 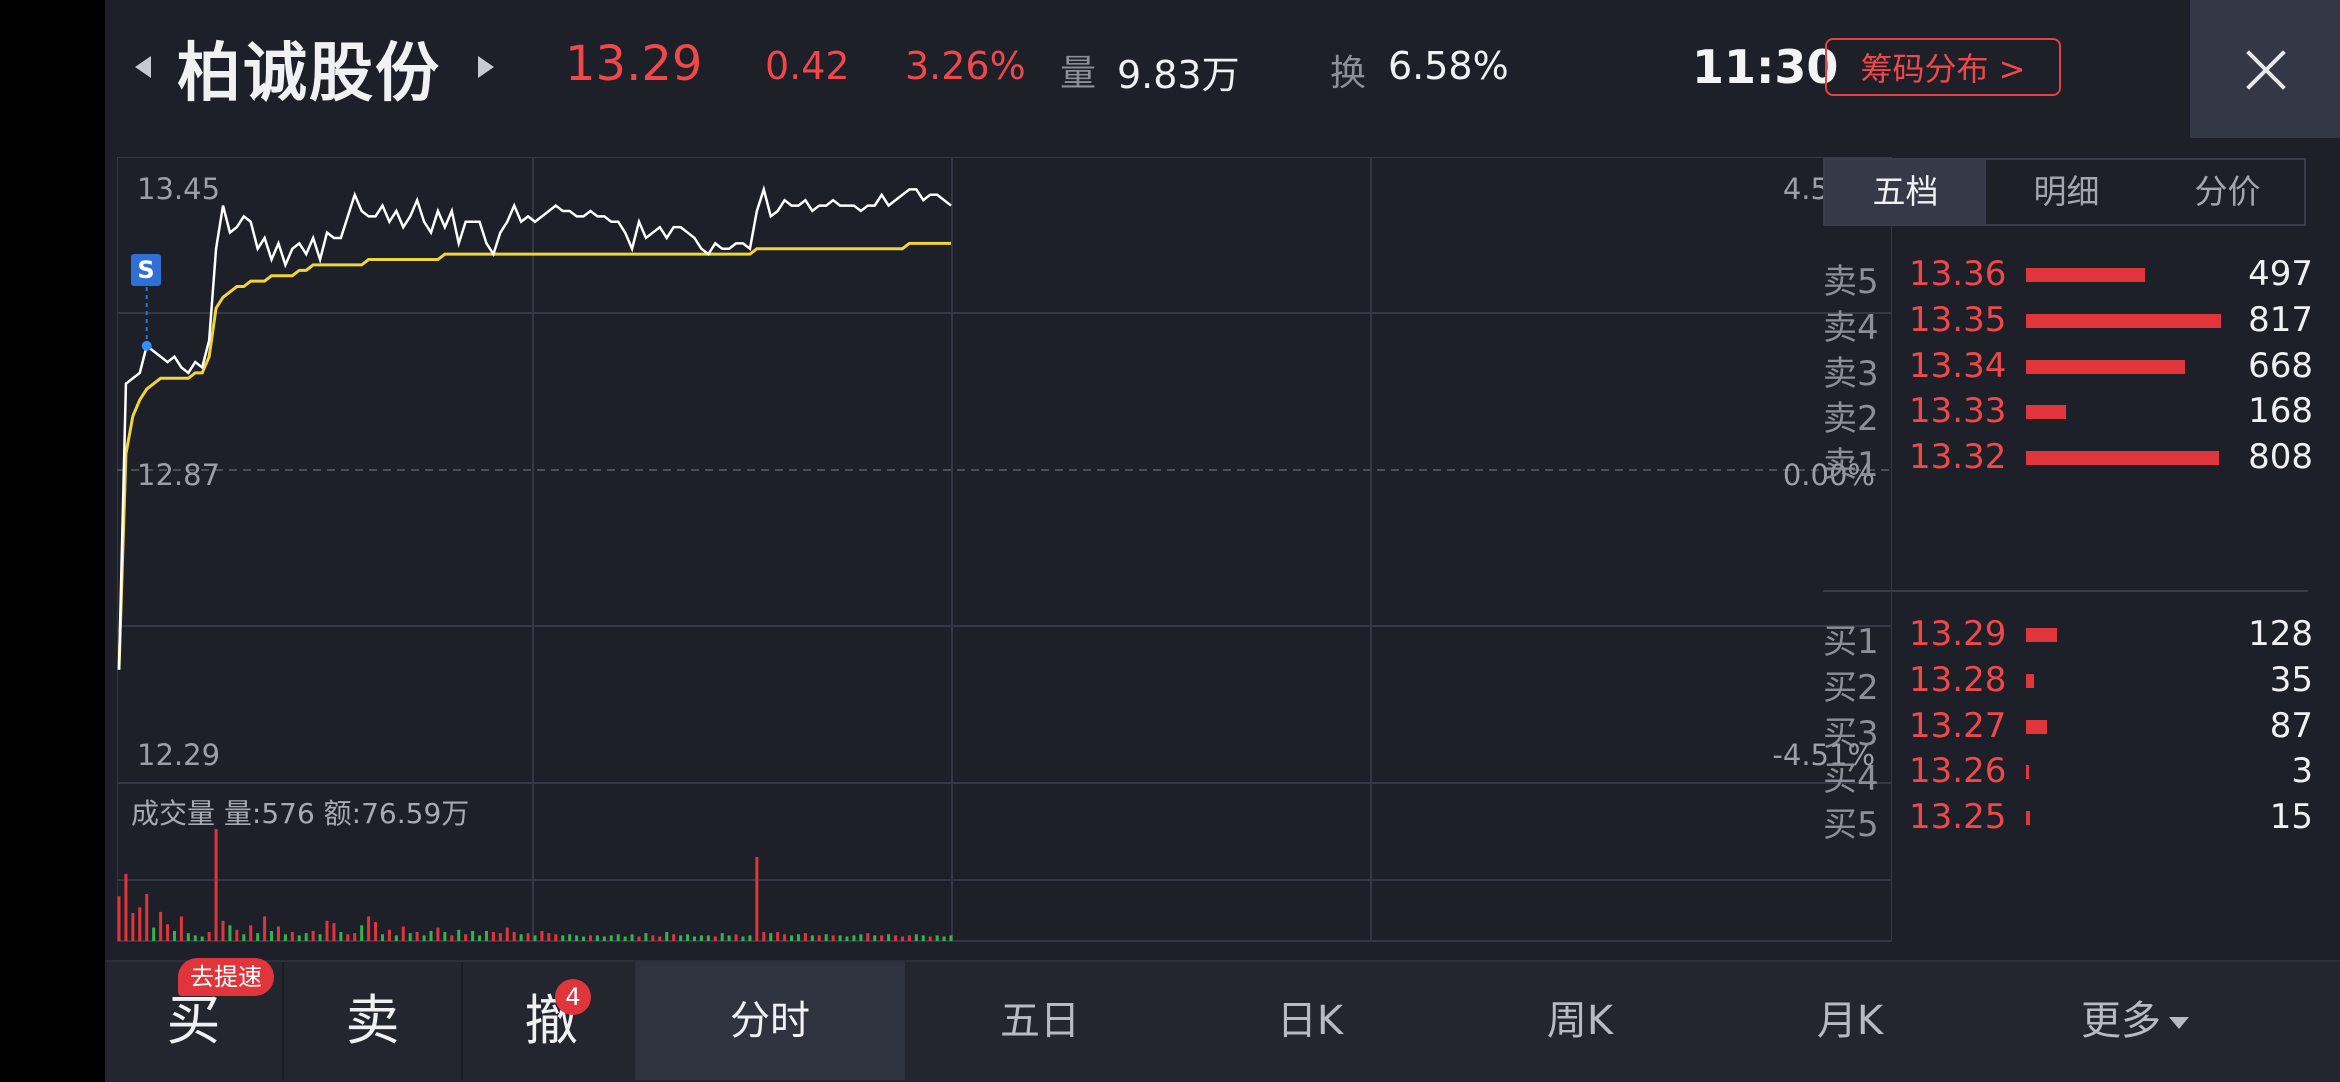 What do you see at coordinates (1851, 779) in the screenshot?
I see `level-label: 买4` at bounding box center [1851, 779].